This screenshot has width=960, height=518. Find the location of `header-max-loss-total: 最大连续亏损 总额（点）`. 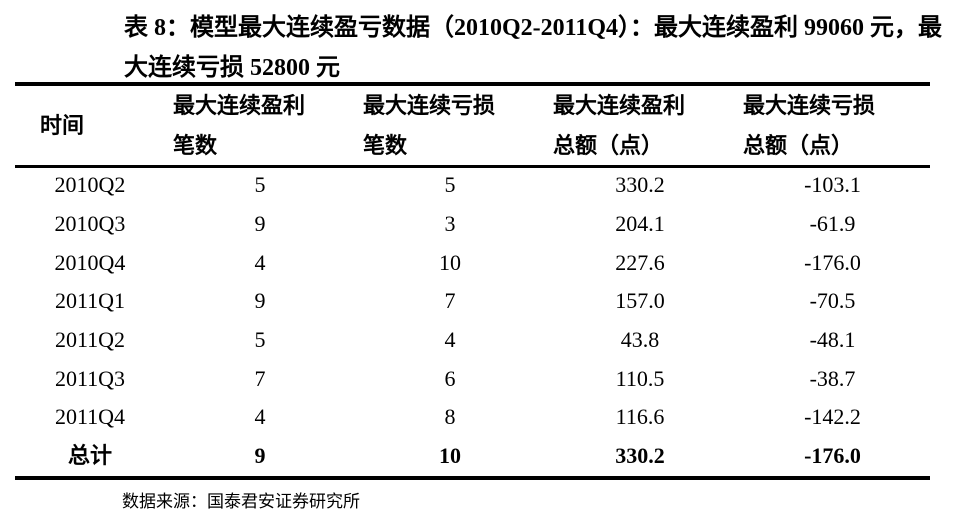

header-max-loss-total: 最大连续亏损 总额（点） is located at coordinates (832, 126).